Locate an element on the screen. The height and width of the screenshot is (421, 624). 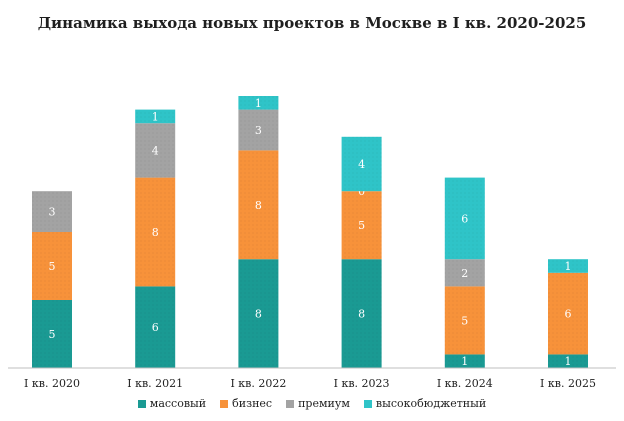
legend-label: высокобюджетный is located at coordinates (431, 403).